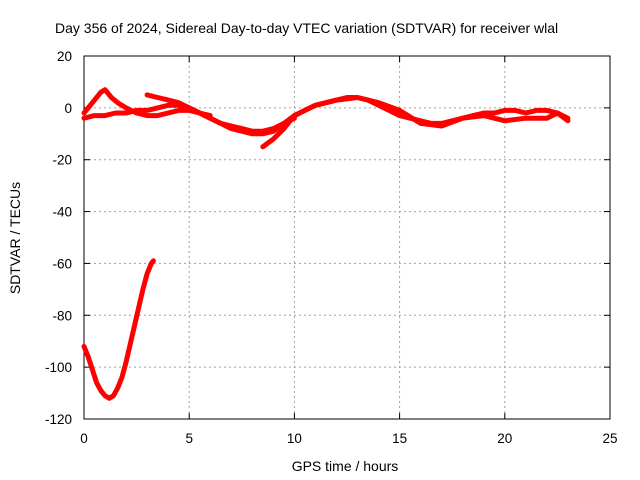  I want to click on x-tick-label: 25, so click(609, 438).